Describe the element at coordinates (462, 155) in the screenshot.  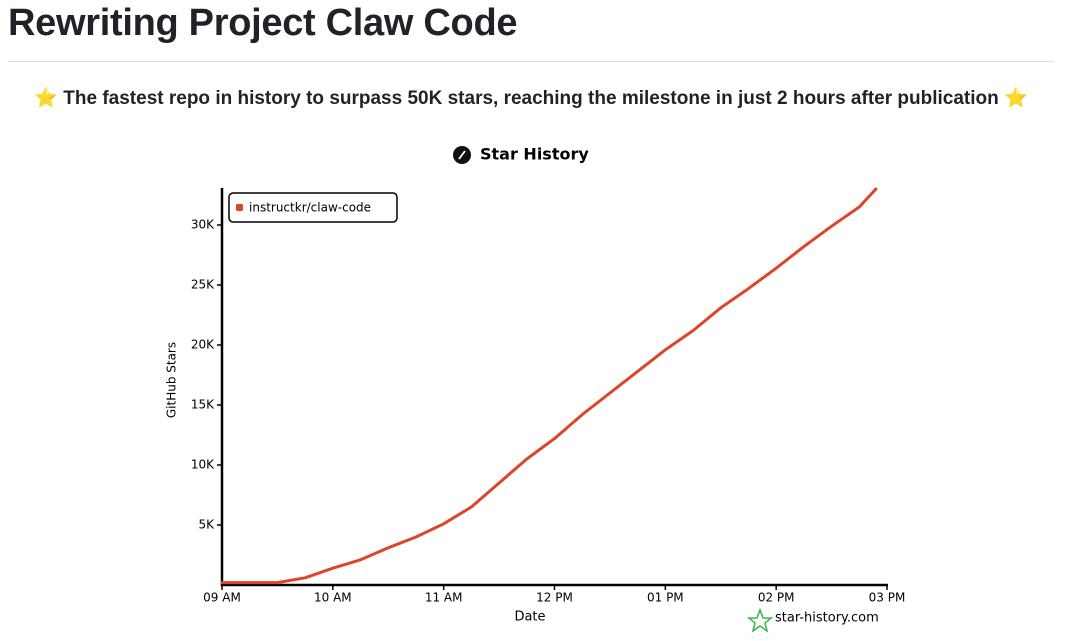
I see `title-icon-mark` at that location.